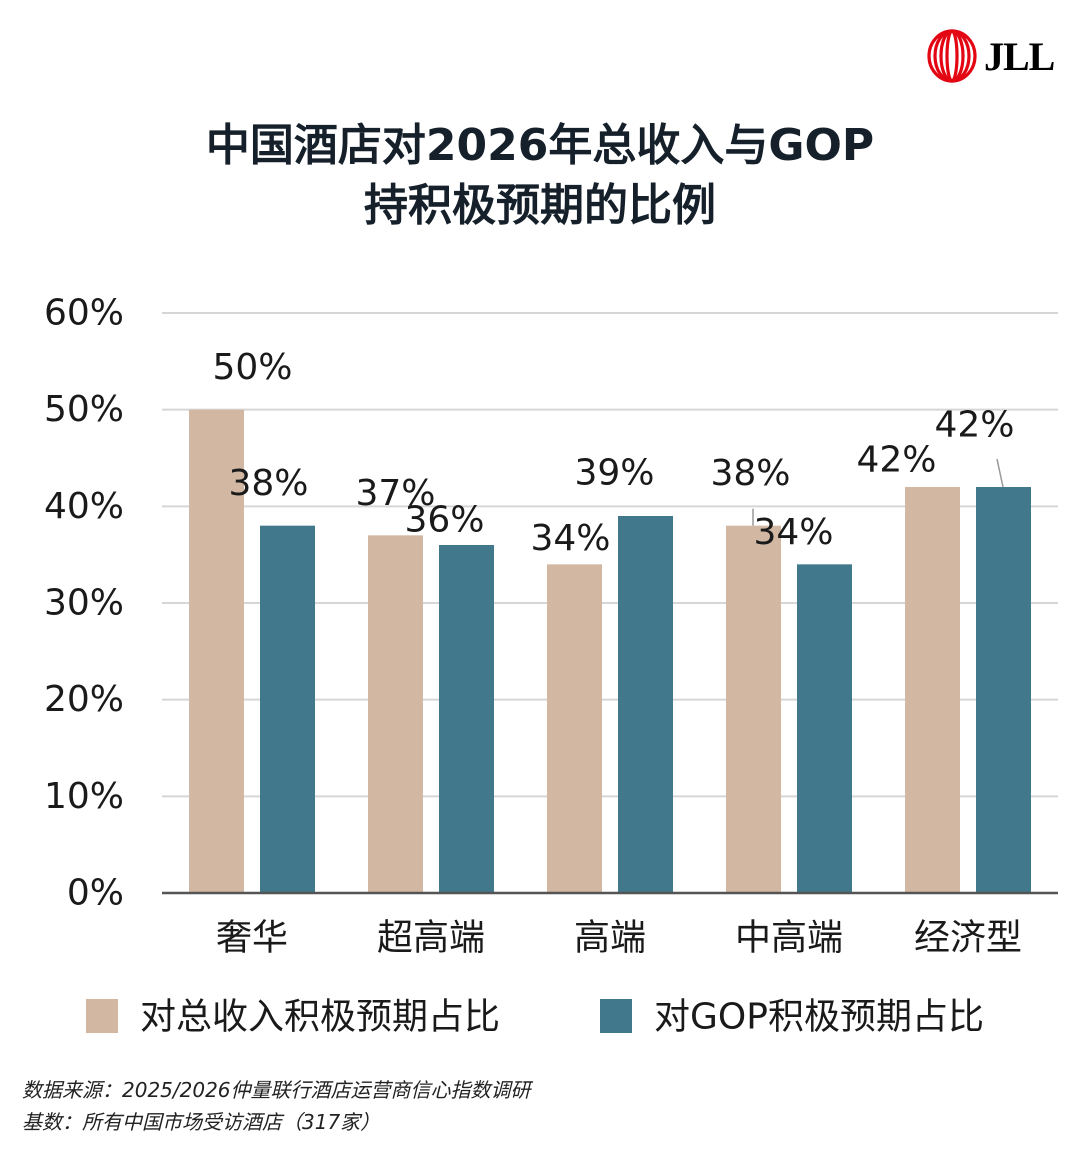 This screenshot has height=1168, width=1080. Describe the element at coordinates (610, 938) in the screenshot. I see `x-category-label: 高端` at that location.